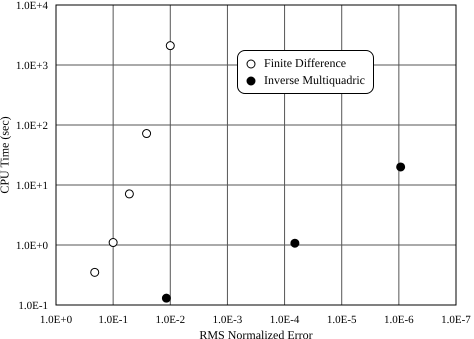 Image resolution: width=474 pixels, height=339 pixels. Describe the element at coordinates (113, 320) in the screenshot. I see `x-tick-label: 1.0E-1` at that location.